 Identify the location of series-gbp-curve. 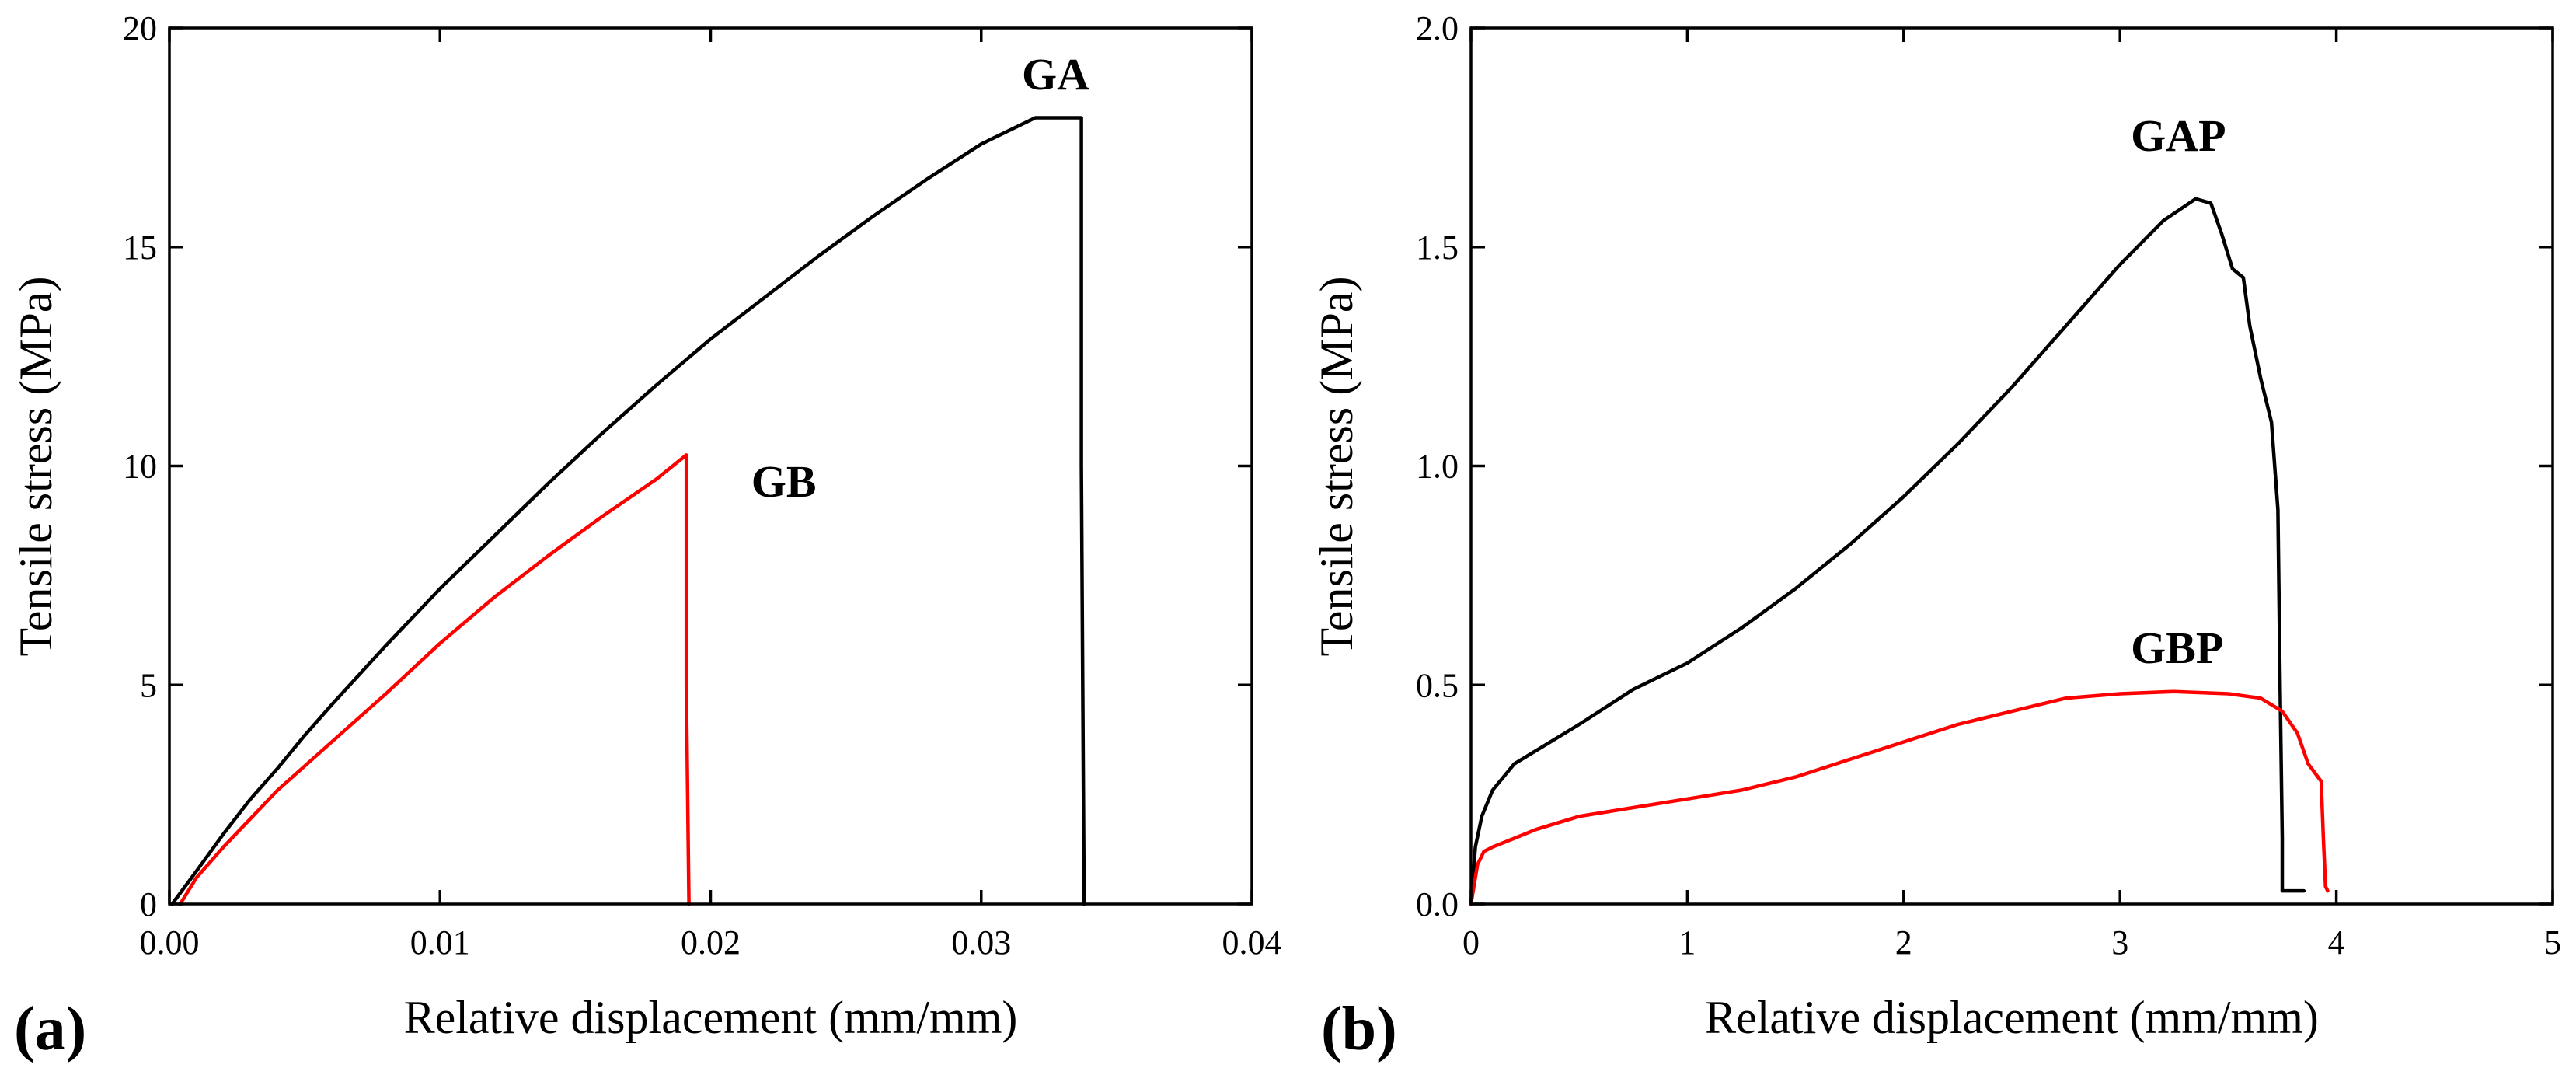
(1899, 797).